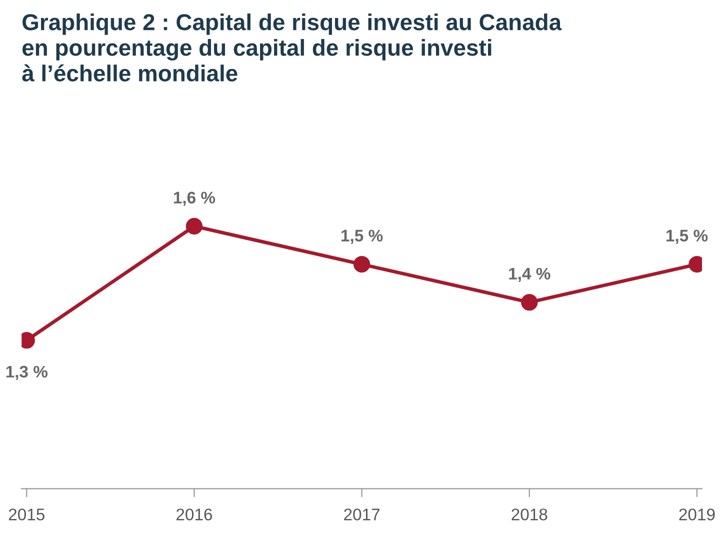 This screenshot has height=540, width=720. What do you see at coordinates (362, 514) in the screenshot?
I see `x-tick-label: 2017` at bounding box center [362, 514].